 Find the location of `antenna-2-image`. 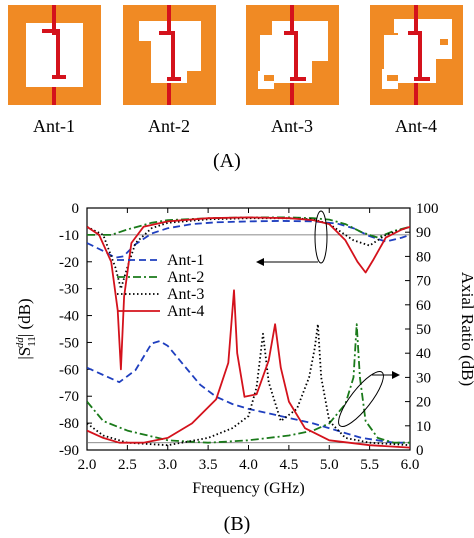

antenna-2-image is located at coordinates (169, 55).